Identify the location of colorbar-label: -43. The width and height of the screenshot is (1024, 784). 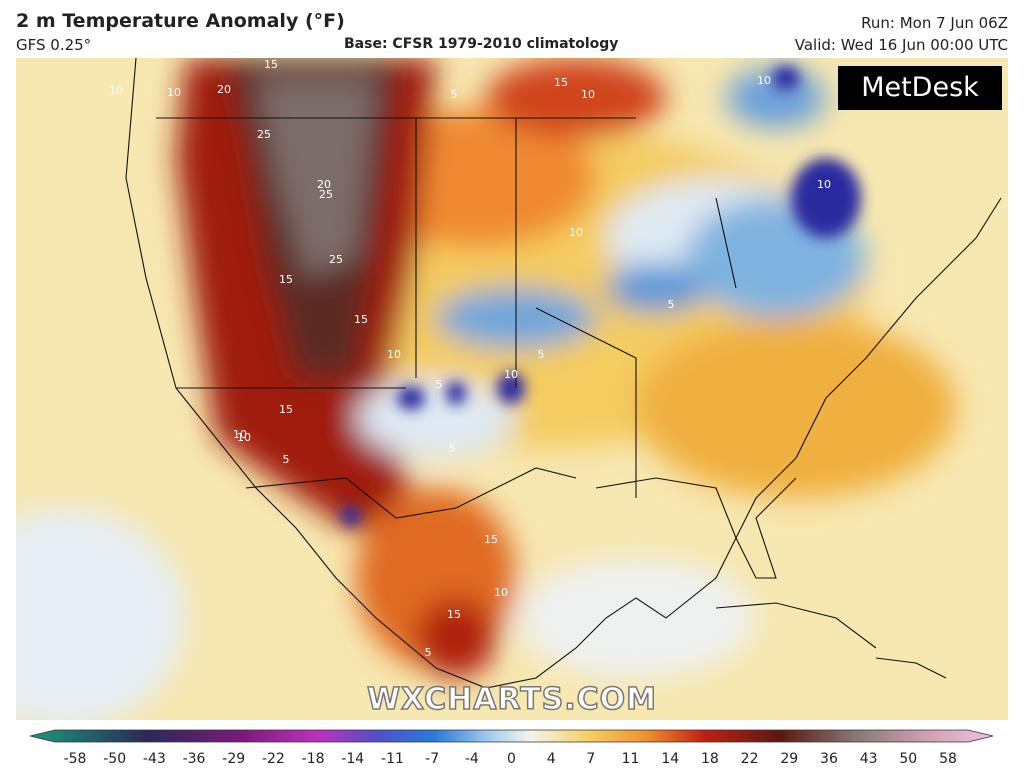
(154, 759).